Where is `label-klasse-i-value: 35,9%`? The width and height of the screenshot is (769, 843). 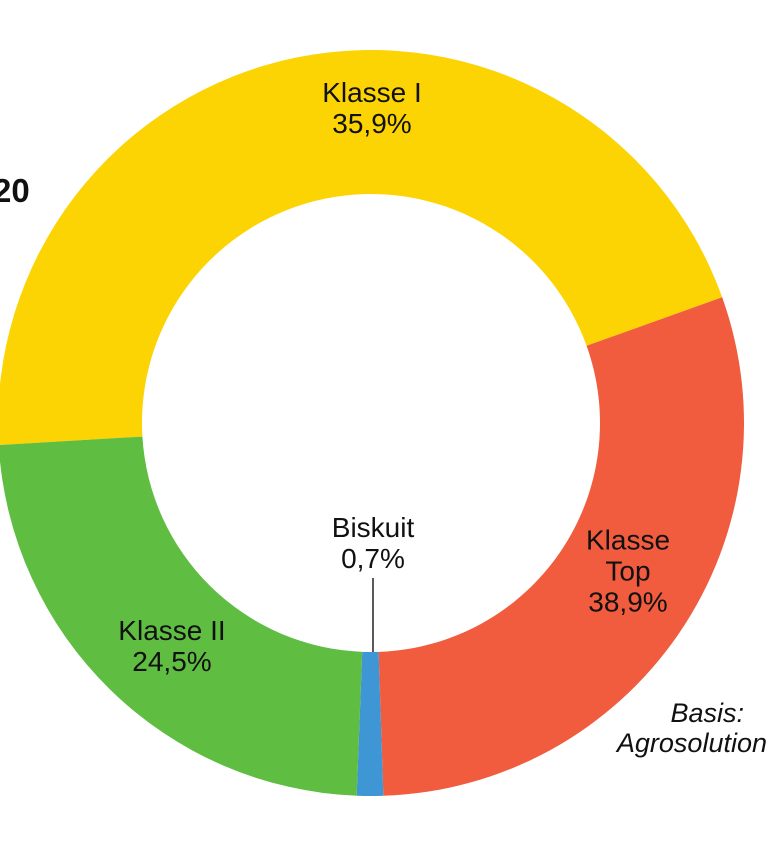 label-klasse-i-value: 35,9% is located at coordinates (372, 123).